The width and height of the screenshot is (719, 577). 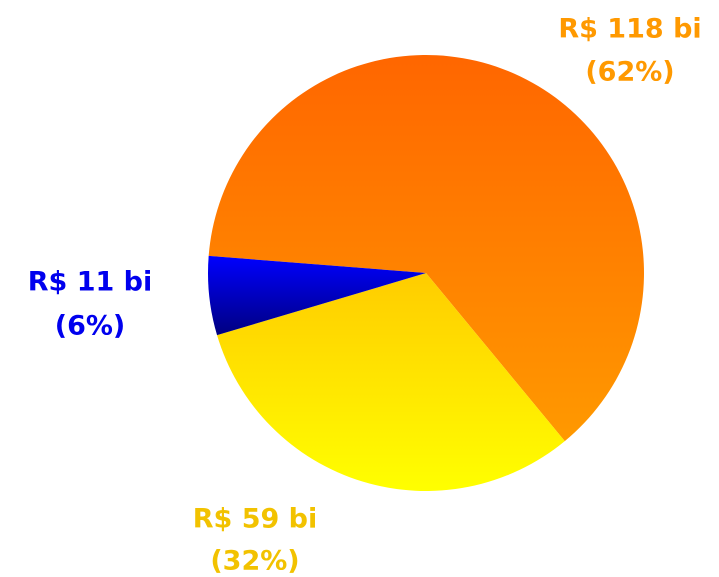 What do you see at coordinates (629, 72) in the screenshot?
I see `percent-label: (62%)` at bounding box center [629, 72].